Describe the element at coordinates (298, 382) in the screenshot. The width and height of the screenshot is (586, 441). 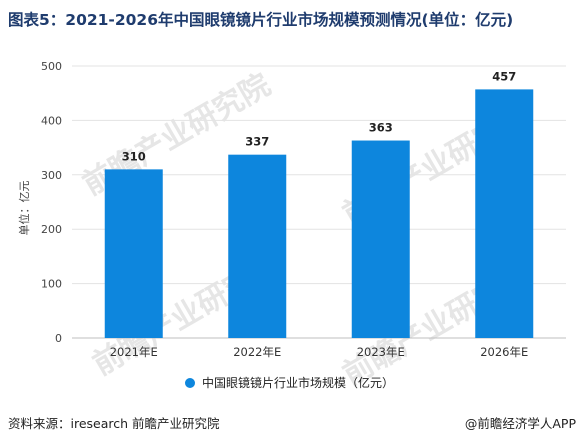
I see `legend-label: 中国眼镜镜片行业市场规模（亿元）` at that location.